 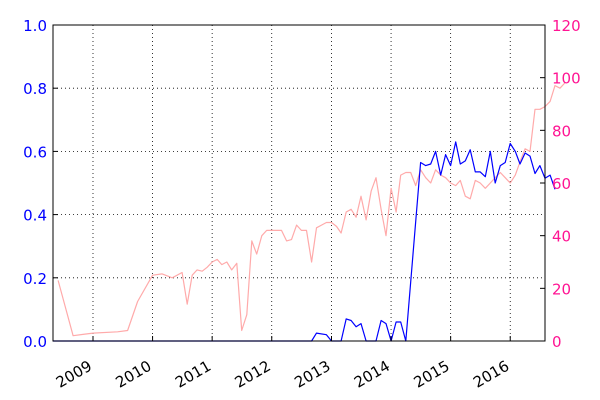 I want to click on left-tick-label: 0.4, so click(x=35, y=216).